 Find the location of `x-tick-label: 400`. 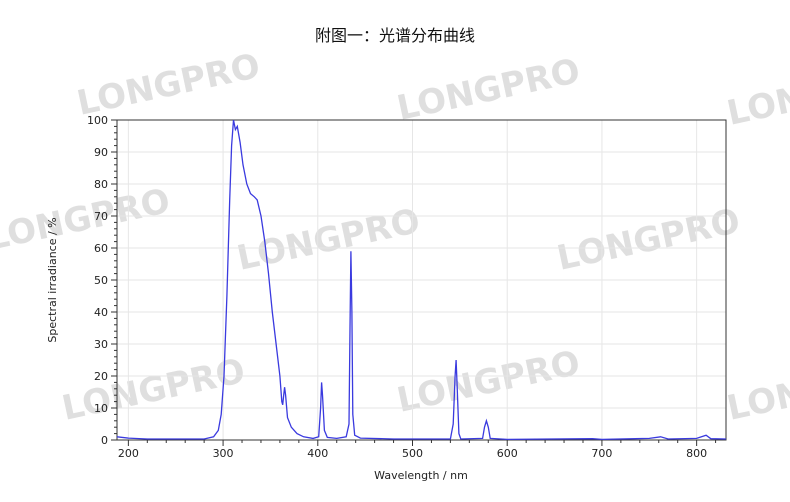

x-tick-label: 400 is located at coordinates (317, 453).